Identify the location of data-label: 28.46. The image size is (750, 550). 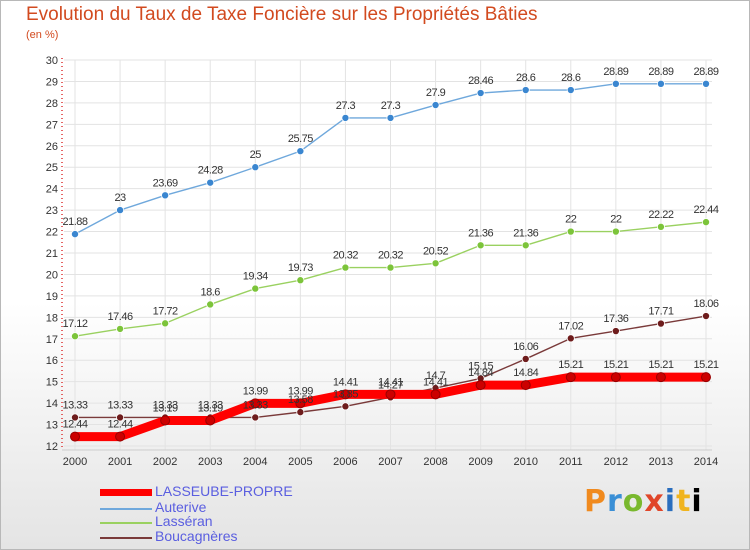
(480, 81).